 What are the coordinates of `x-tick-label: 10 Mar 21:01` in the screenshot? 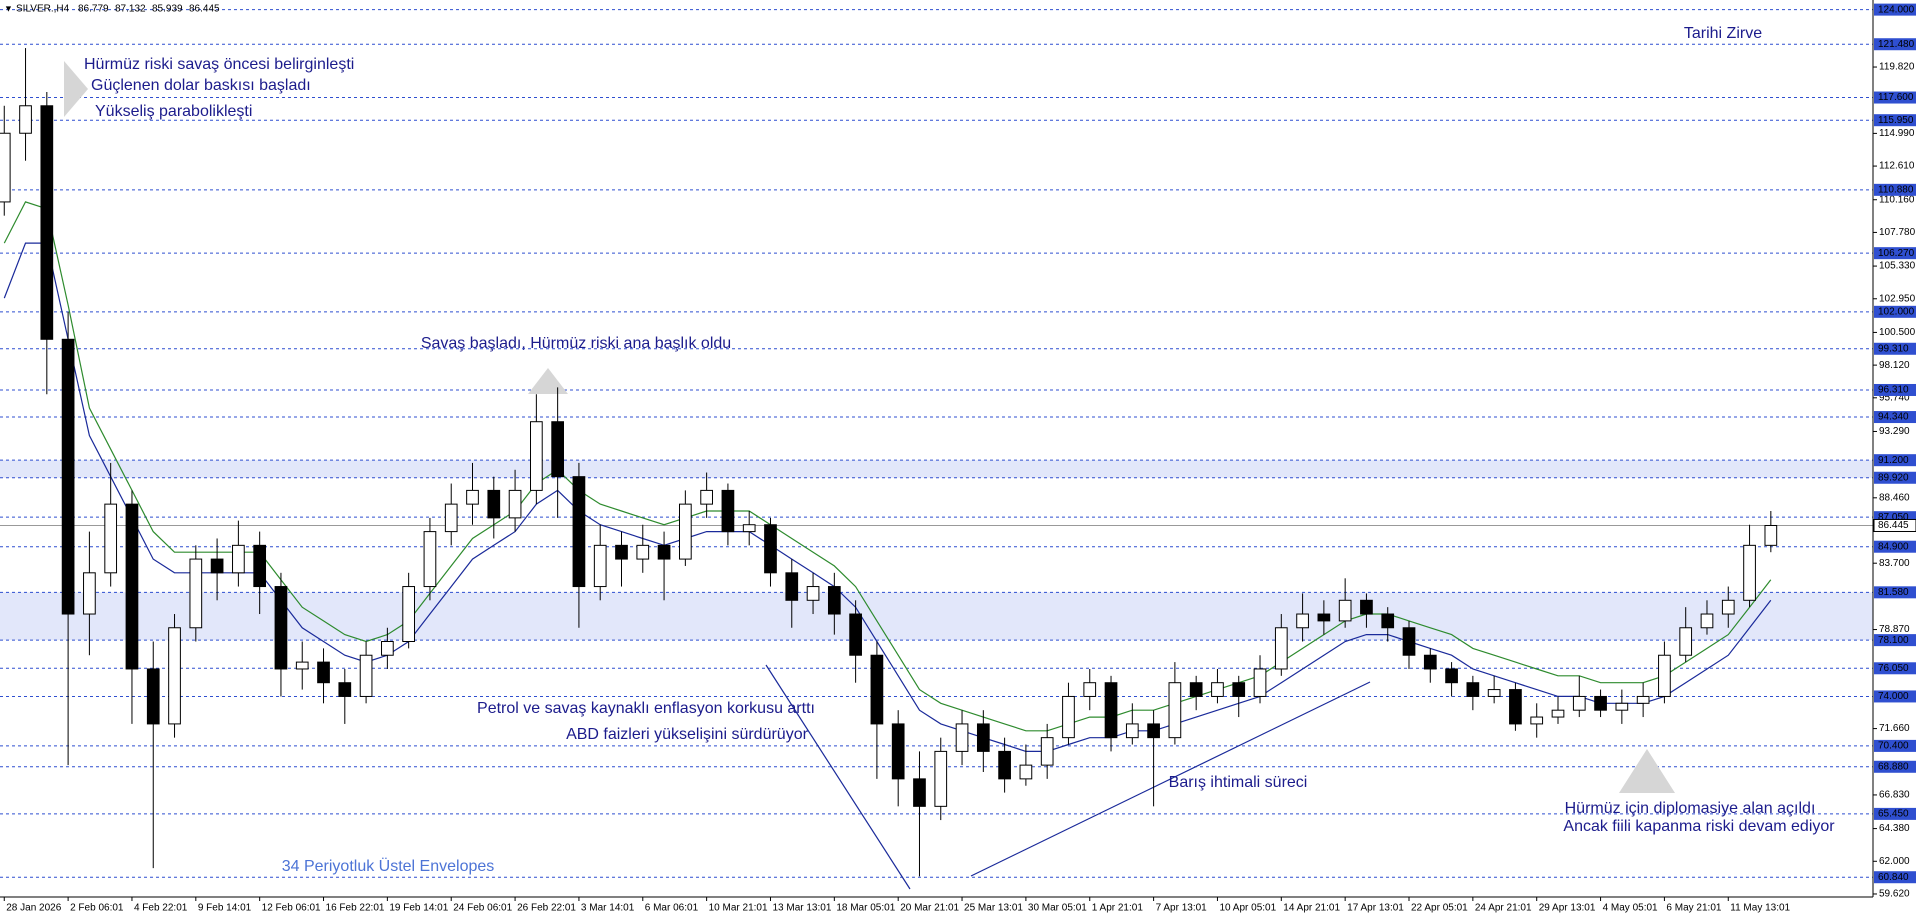 It's located at (738, 908).